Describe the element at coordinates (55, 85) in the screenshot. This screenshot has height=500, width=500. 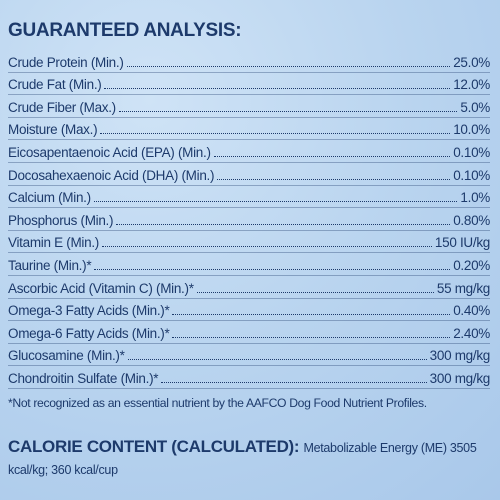
I see `nutrient-name: Crude Fat (Min.)` at that location.